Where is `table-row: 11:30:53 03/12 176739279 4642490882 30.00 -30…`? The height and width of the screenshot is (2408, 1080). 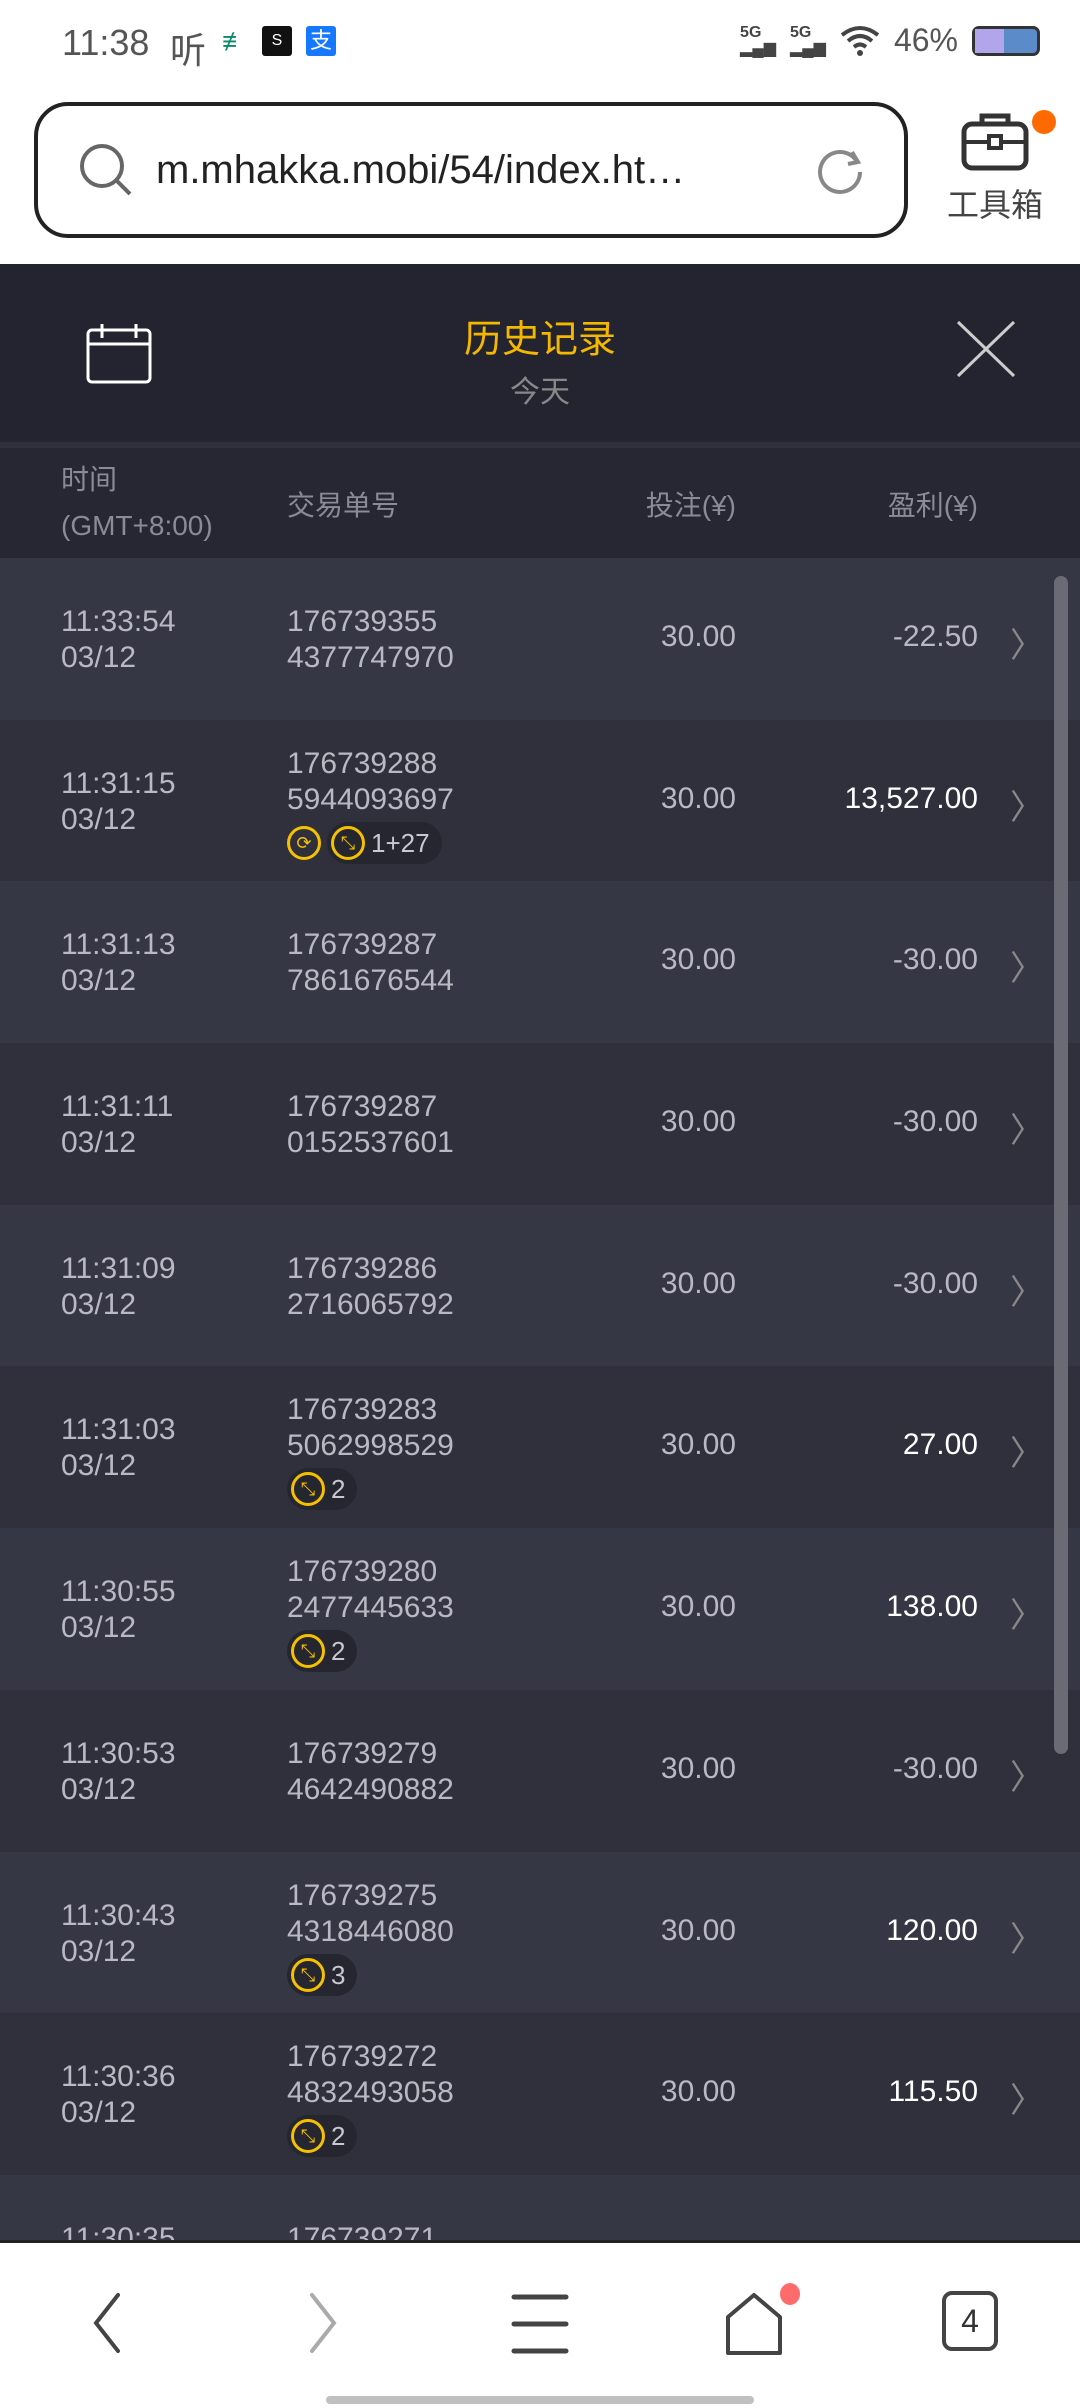 table-row: 11:30:53 03/12 176739279 4642490882 30.00 -30… is located at coordinates (540, 1770).